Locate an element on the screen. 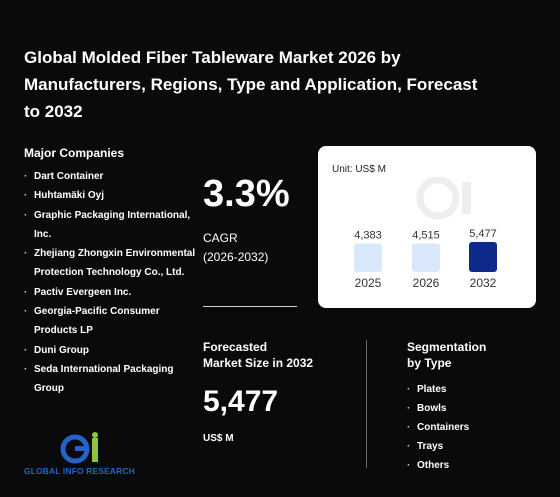 This screenshot has height=497, width=560. cagr-period: (2026-2032) is located at coordinates (236, 257).